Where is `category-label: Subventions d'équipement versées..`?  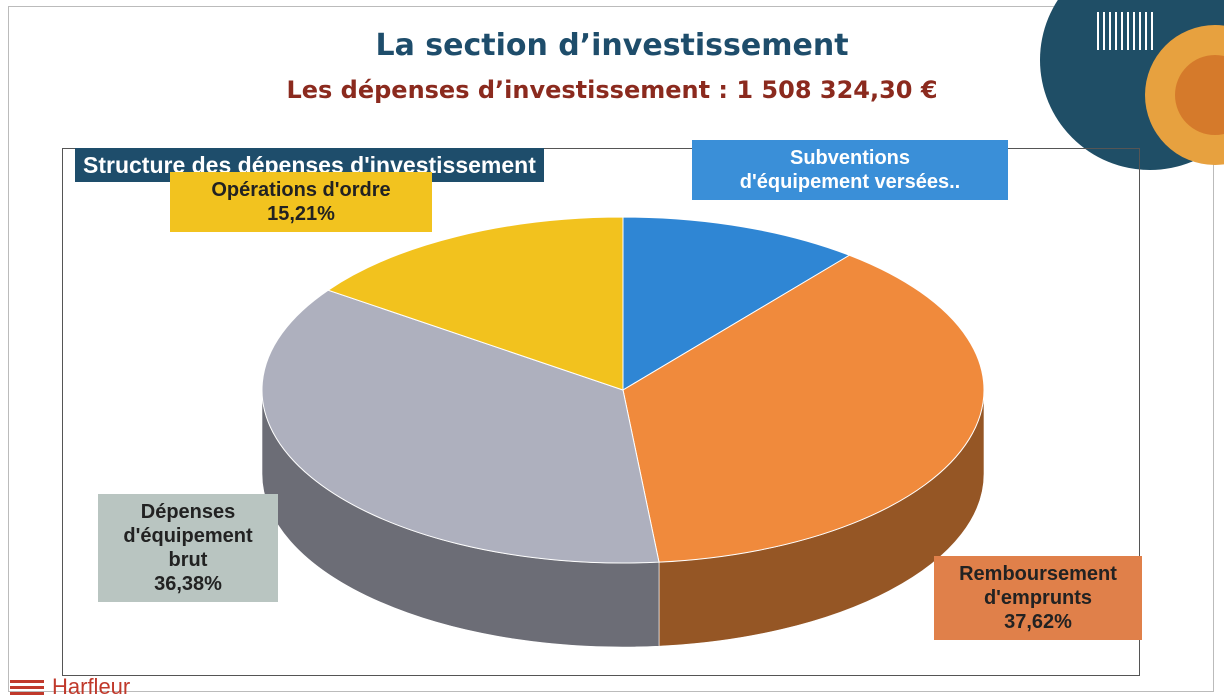 category-label: Subventions d'équipement versées.. is located at coordinates (850, 170).